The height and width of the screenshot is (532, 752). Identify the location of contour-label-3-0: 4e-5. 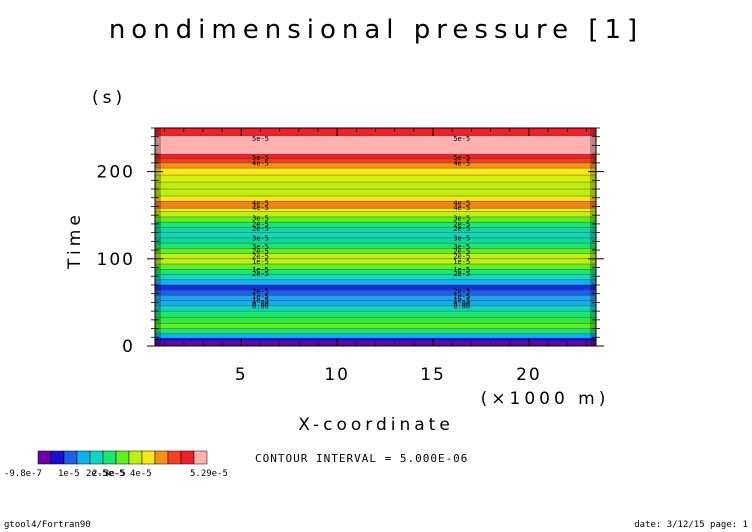
(260, 203).